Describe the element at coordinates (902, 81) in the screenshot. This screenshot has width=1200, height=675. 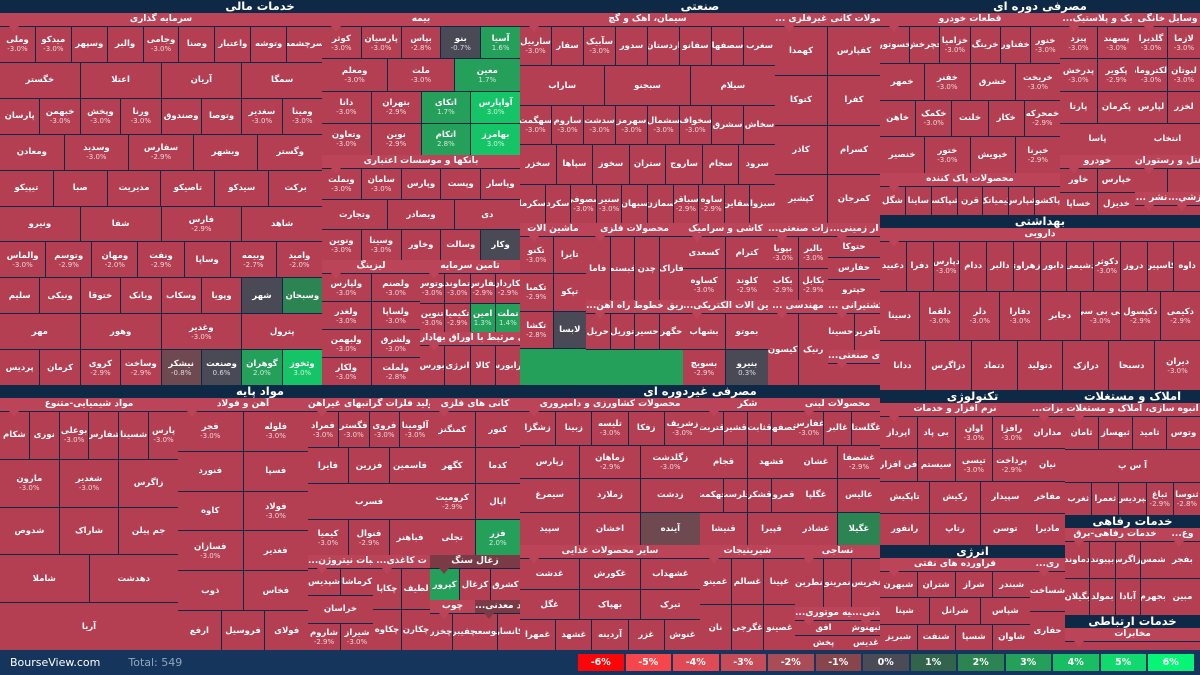
I see `stock-tile: خمهر` at that location.